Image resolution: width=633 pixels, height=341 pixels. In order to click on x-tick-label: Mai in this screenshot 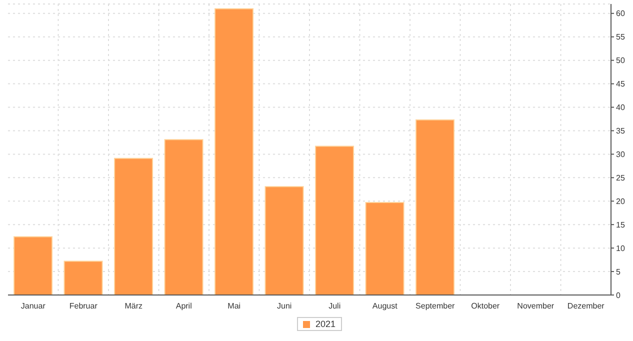, I will do `click(234, 306)`.